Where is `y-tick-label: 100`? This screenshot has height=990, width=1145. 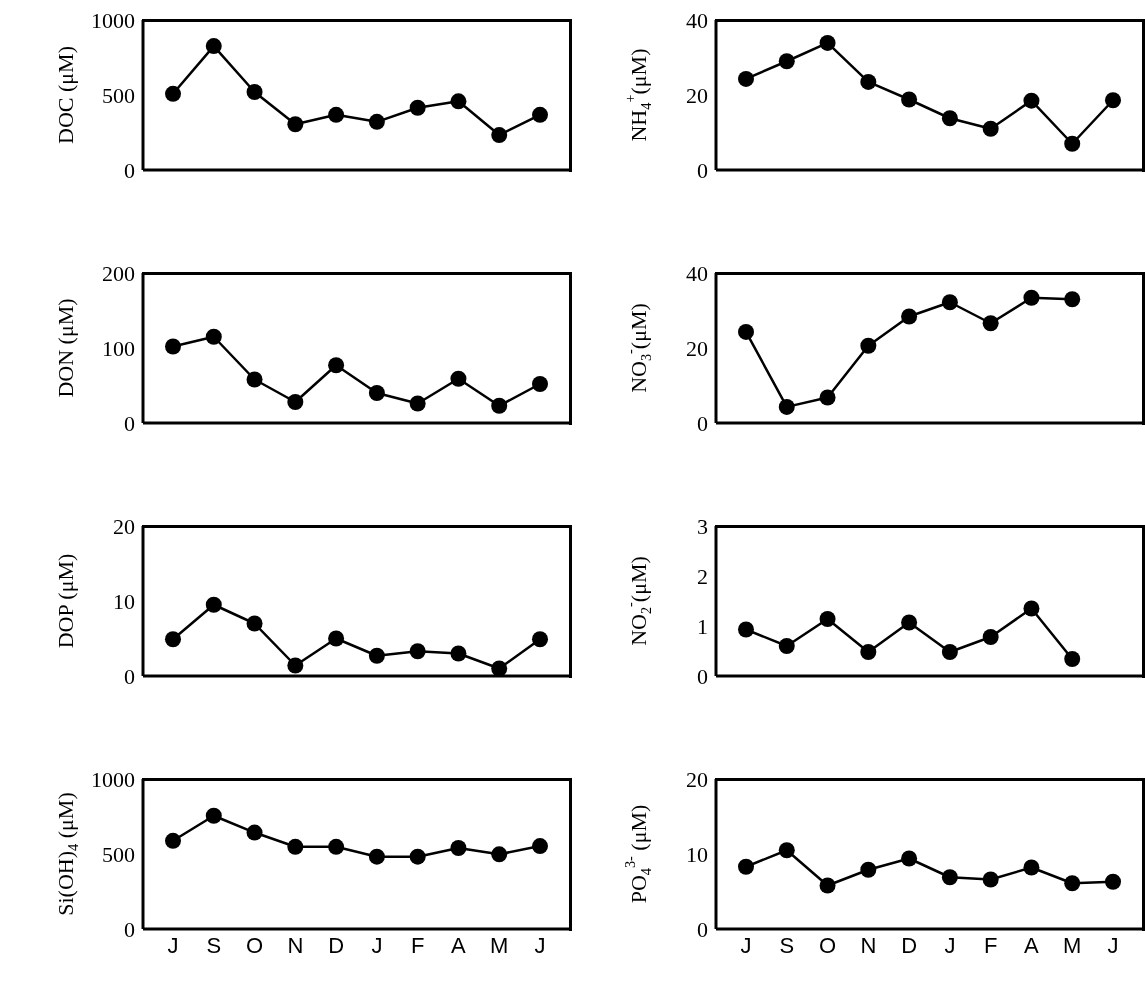
y-tick-label: 100 is located at coordinates (118, 348).